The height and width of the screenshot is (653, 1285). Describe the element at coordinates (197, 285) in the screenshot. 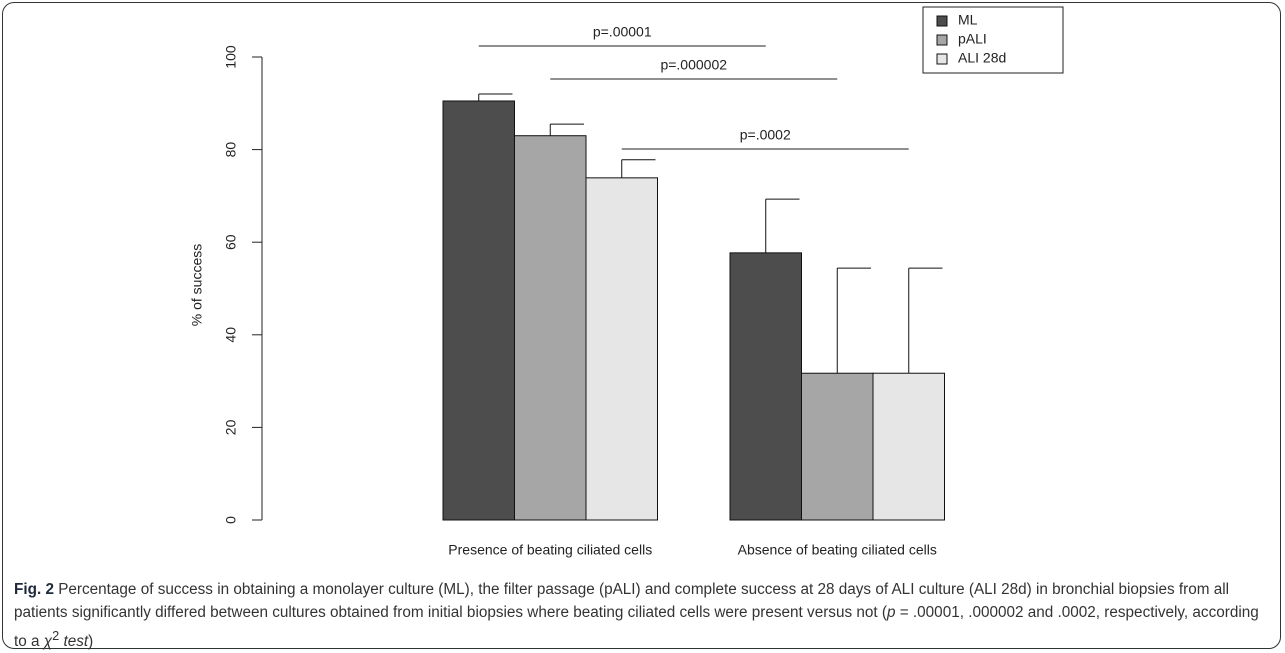

I see `y-axis-label: % of success` at that location.